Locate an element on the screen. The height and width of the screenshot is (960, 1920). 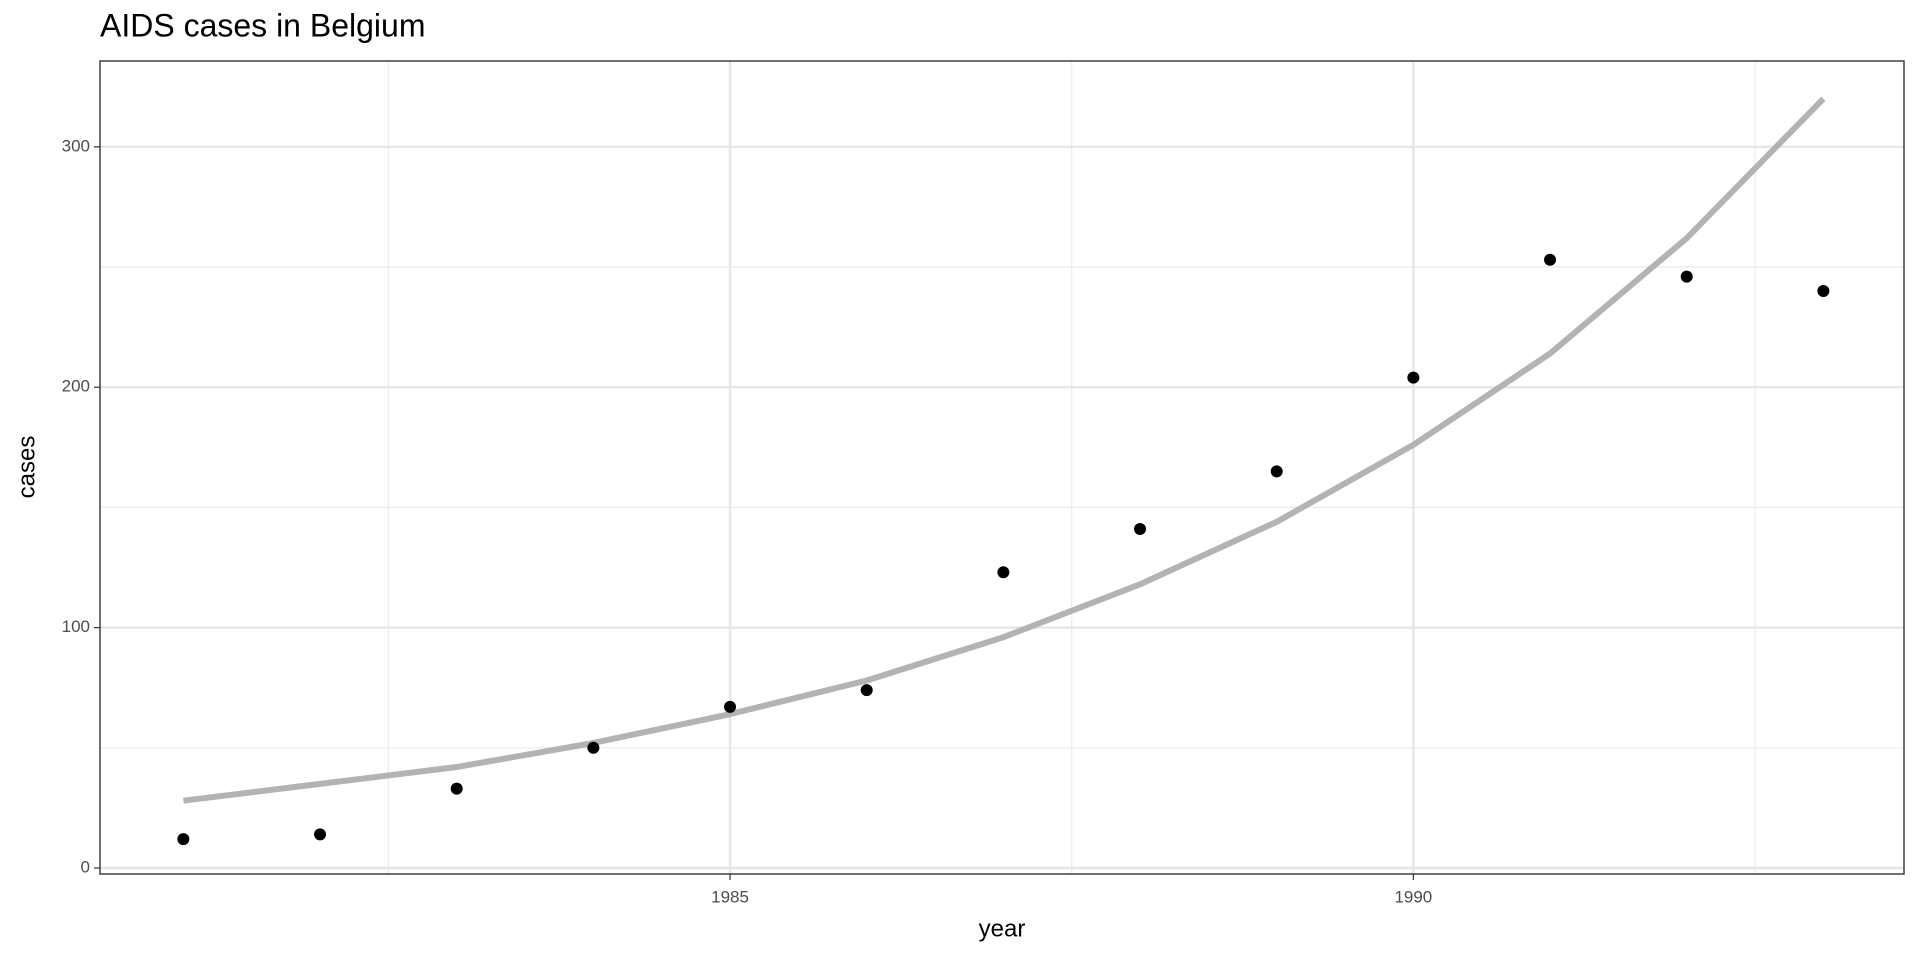
y-tick-label: 100 is located at coordinates (76, 626).